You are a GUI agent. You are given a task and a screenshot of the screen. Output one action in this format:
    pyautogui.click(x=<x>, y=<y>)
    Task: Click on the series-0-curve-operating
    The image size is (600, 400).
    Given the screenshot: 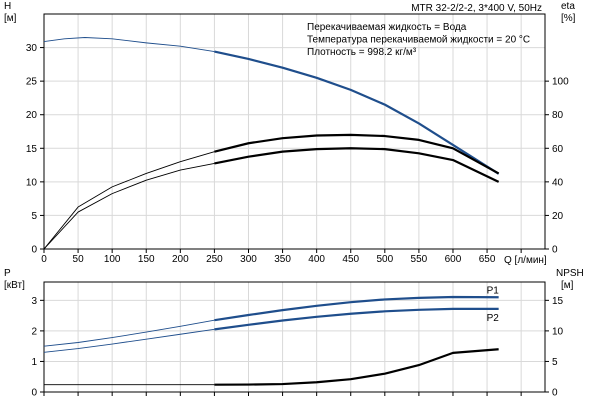 What is the action you would take?
    pyautogui.click(x=357, y=112)
    